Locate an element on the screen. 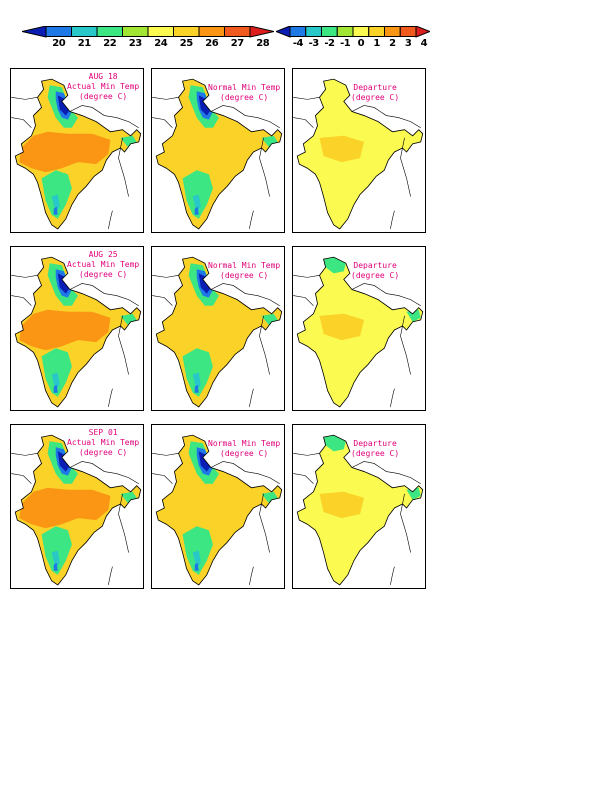 This screenshot has width=600, height=800. colorbar-arrow-low is located at coordinates (34, 32).